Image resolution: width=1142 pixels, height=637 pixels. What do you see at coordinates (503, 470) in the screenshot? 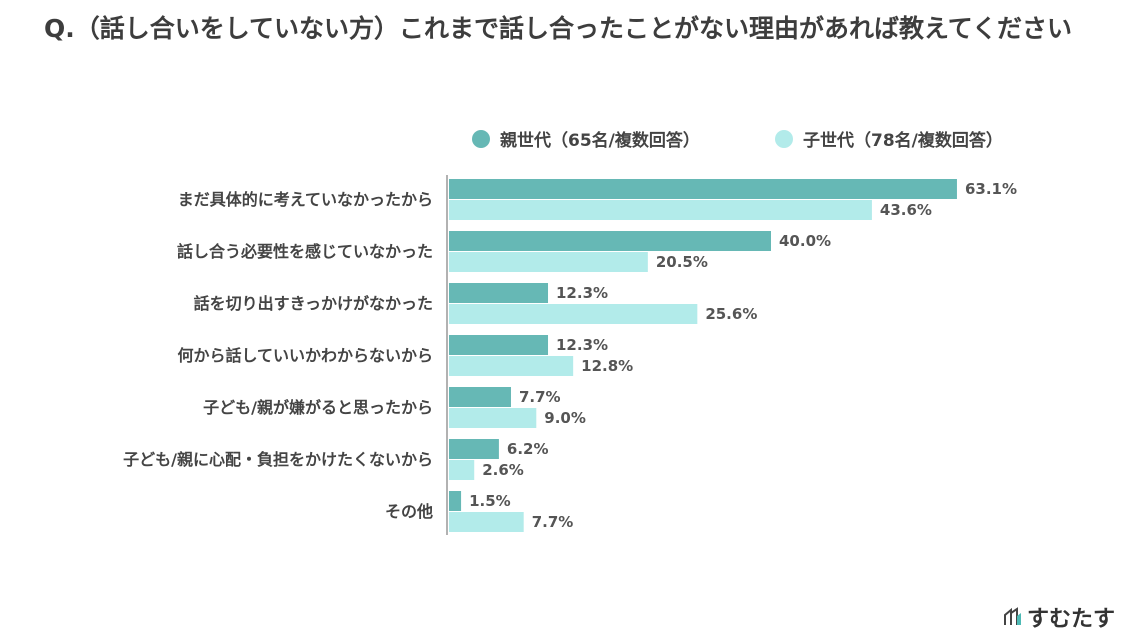
I see `data-label: 2.6%` at bounding box center [503, 470].